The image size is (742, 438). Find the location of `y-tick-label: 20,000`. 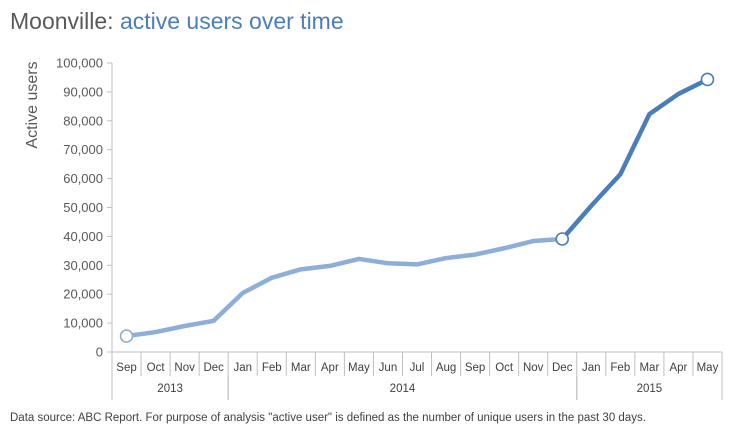

y-tick-label: 20,000 is located at coordinates (83, 294).